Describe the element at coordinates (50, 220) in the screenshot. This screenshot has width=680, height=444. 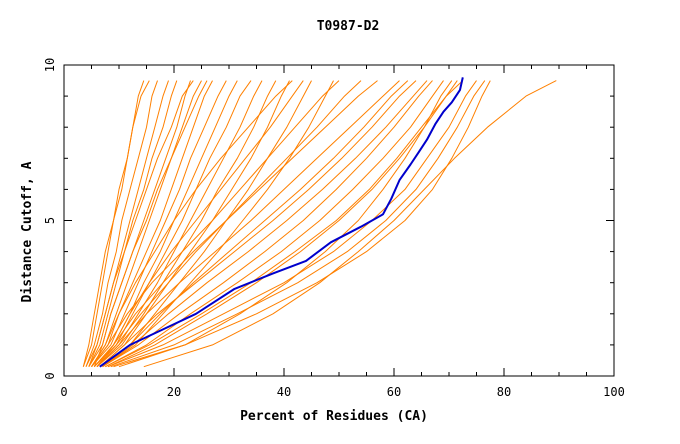
I see `y-tick-label: 5` at that location.